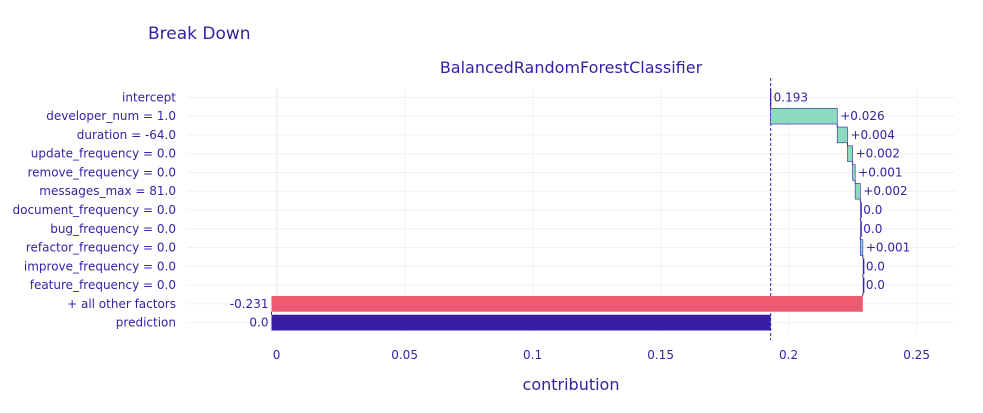 The height and width of the screenshot is (413, 983). What do you see at coordinates (121, 304) in the screenshot?
I see `y-tick-label: + all other factors` at bounding box center [121, 304].